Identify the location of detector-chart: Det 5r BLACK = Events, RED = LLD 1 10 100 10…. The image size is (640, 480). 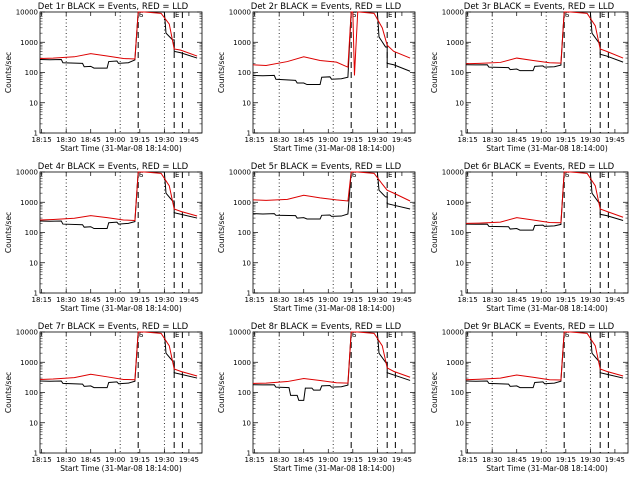
(316, 237).